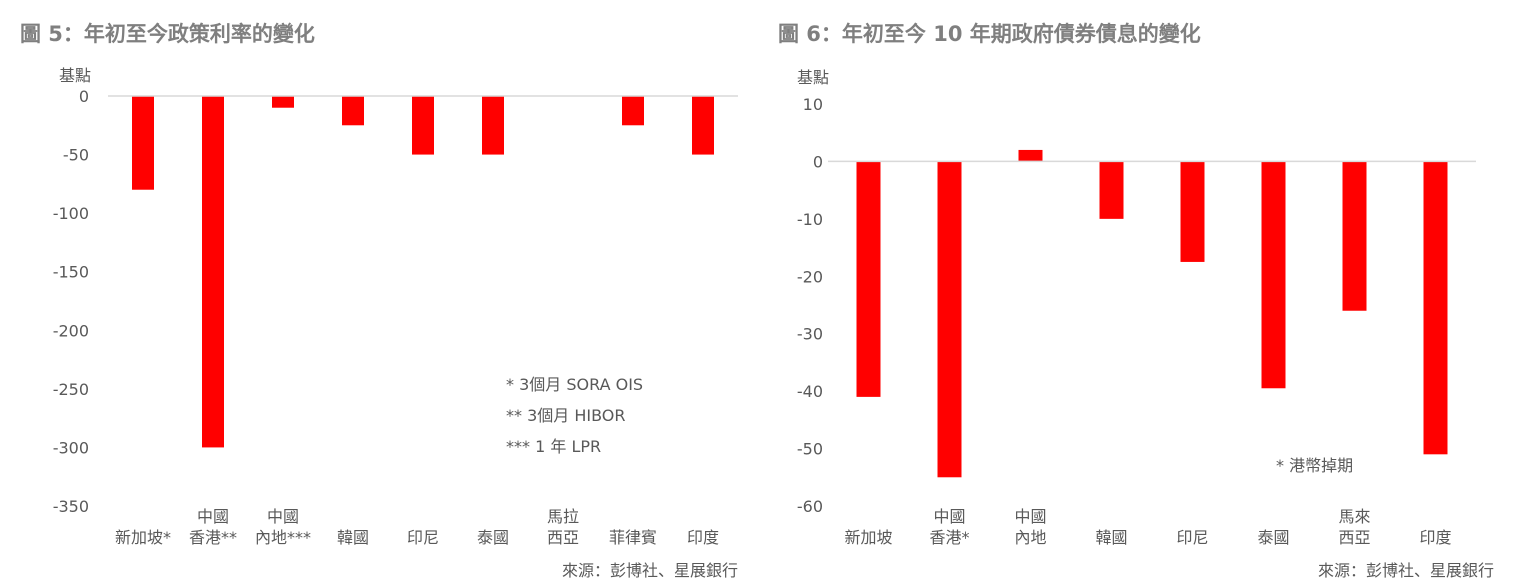  What do you see at coordinates (71, 447) in the screenshot?
I see `y-tick-label: -300` at bounding box center [71, 447].